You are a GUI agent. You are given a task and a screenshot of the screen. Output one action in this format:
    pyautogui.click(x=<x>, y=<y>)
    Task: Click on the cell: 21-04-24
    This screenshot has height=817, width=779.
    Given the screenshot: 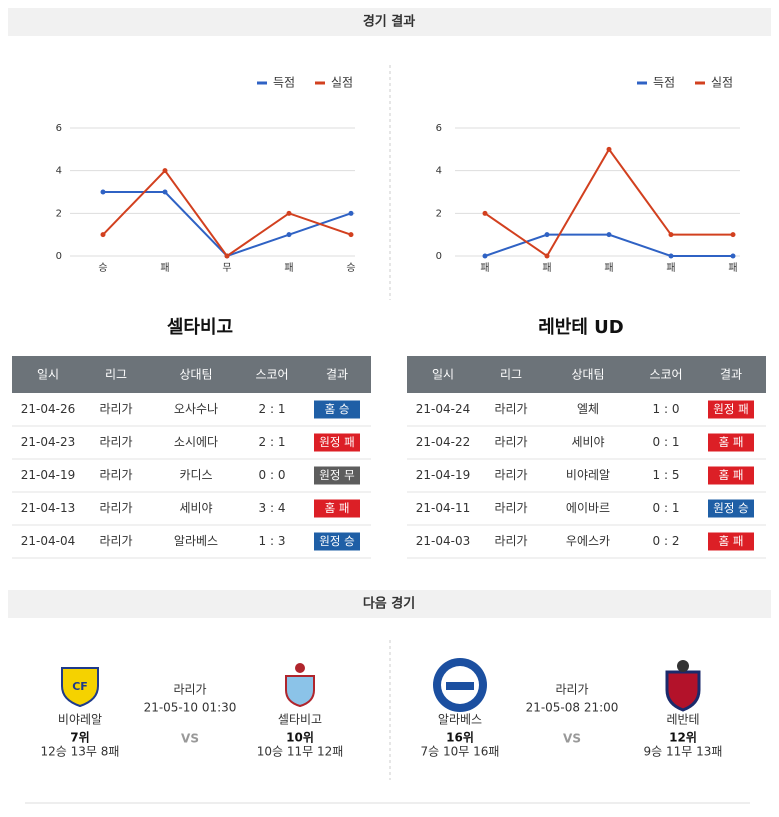 What is the action you would take?
    pyautogui.click(x=443, y=409)
    